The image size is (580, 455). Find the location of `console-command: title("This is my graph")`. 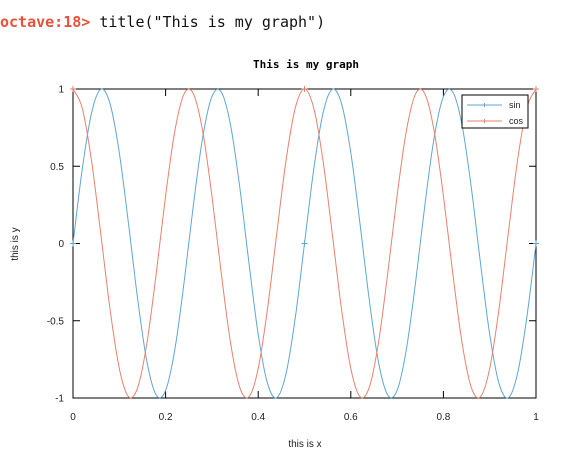

console-command: title("This is my graph") is located at coordinates (212, 22).